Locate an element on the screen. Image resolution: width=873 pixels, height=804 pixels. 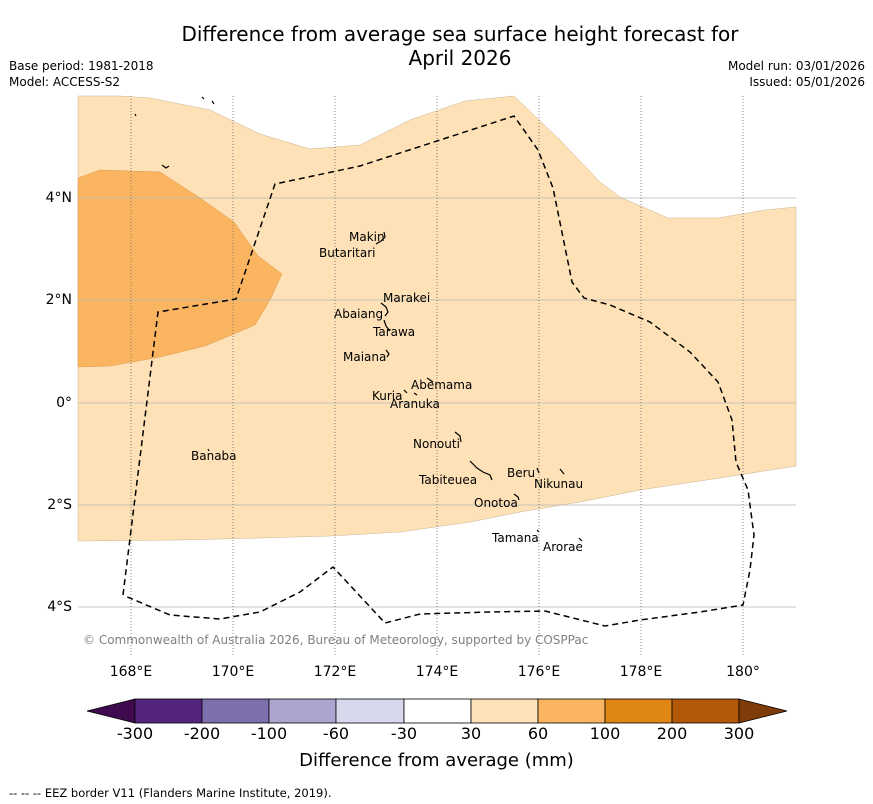
lat-label: 4°S is located at coordinates (59, 607).